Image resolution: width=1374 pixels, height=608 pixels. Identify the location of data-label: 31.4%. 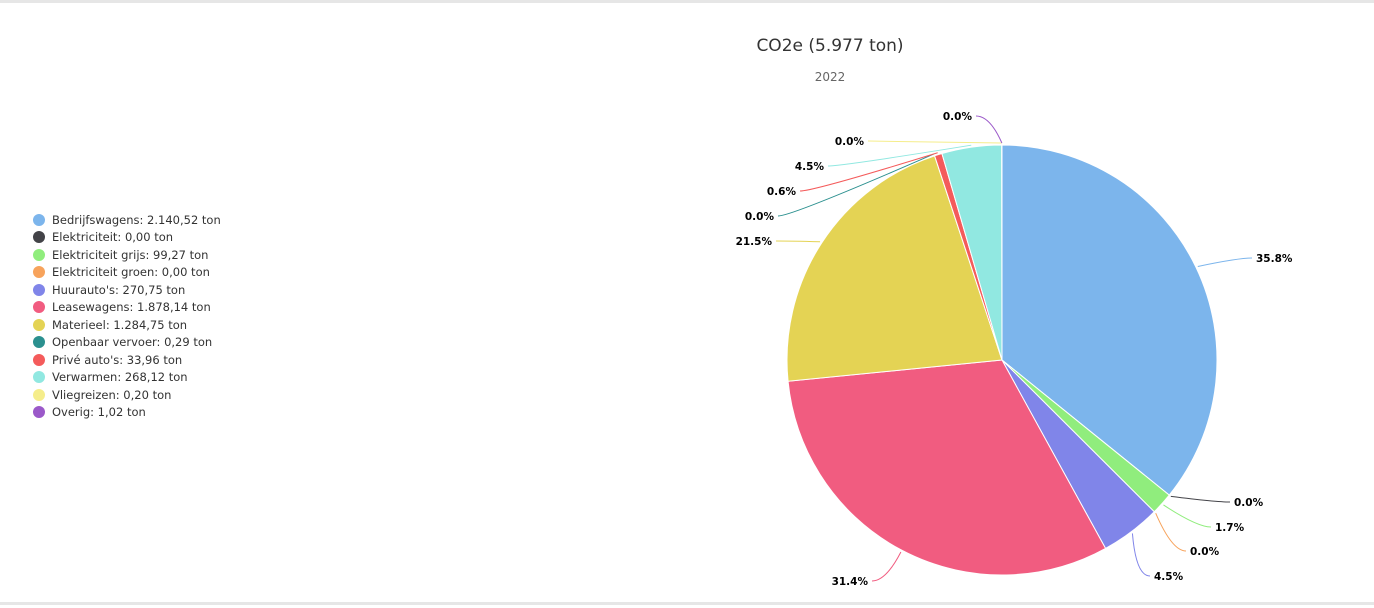
(850, 582).